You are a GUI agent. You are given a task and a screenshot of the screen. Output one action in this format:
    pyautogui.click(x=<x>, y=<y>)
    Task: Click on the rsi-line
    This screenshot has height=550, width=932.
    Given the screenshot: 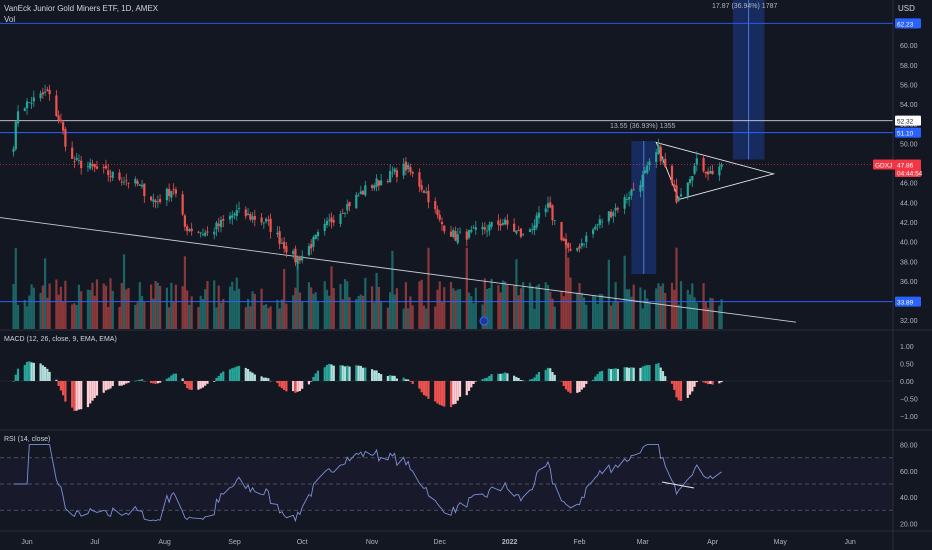 What is the action you would take?
    pyautogui.click(x=367, y=483)
    